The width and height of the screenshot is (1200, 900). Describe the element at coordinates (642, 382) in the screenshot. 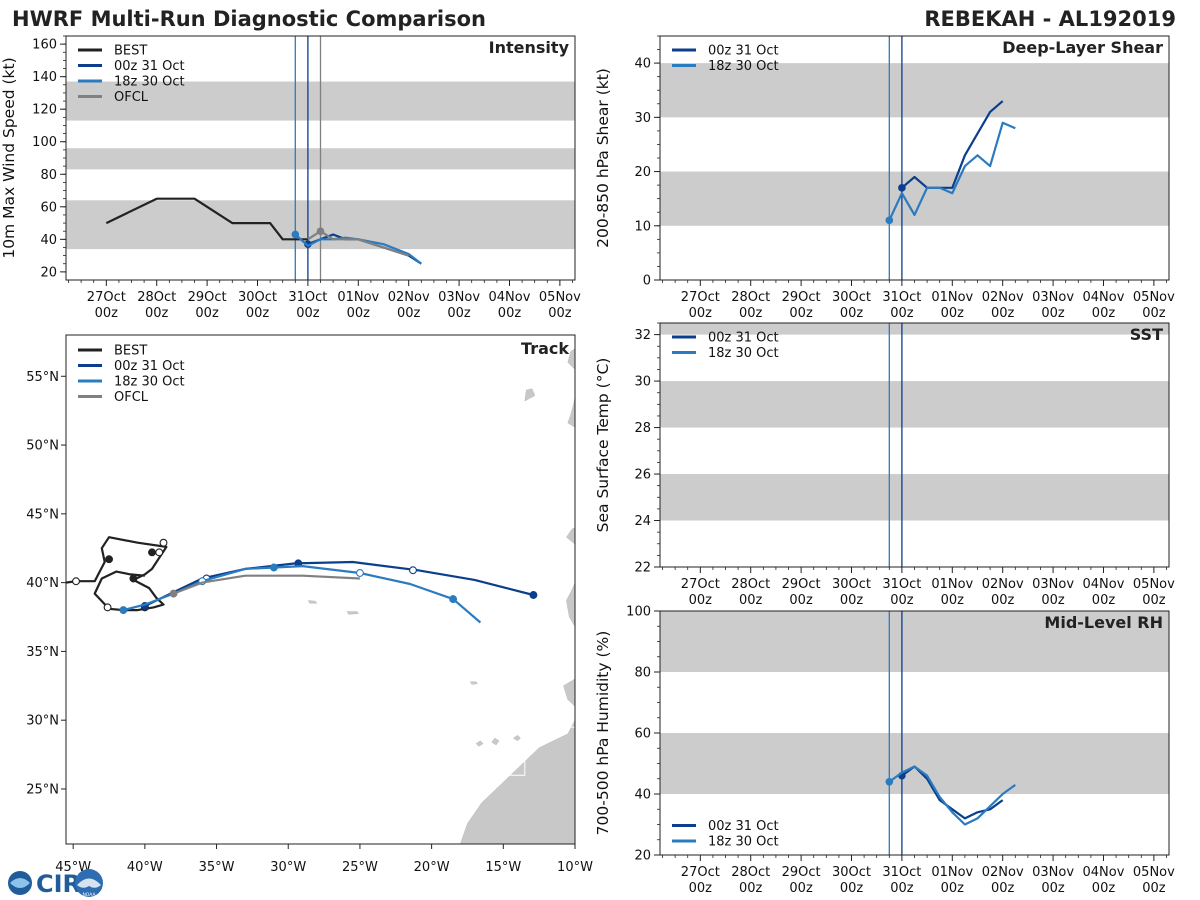

I see `sst-ytick-label: 30` at that location.